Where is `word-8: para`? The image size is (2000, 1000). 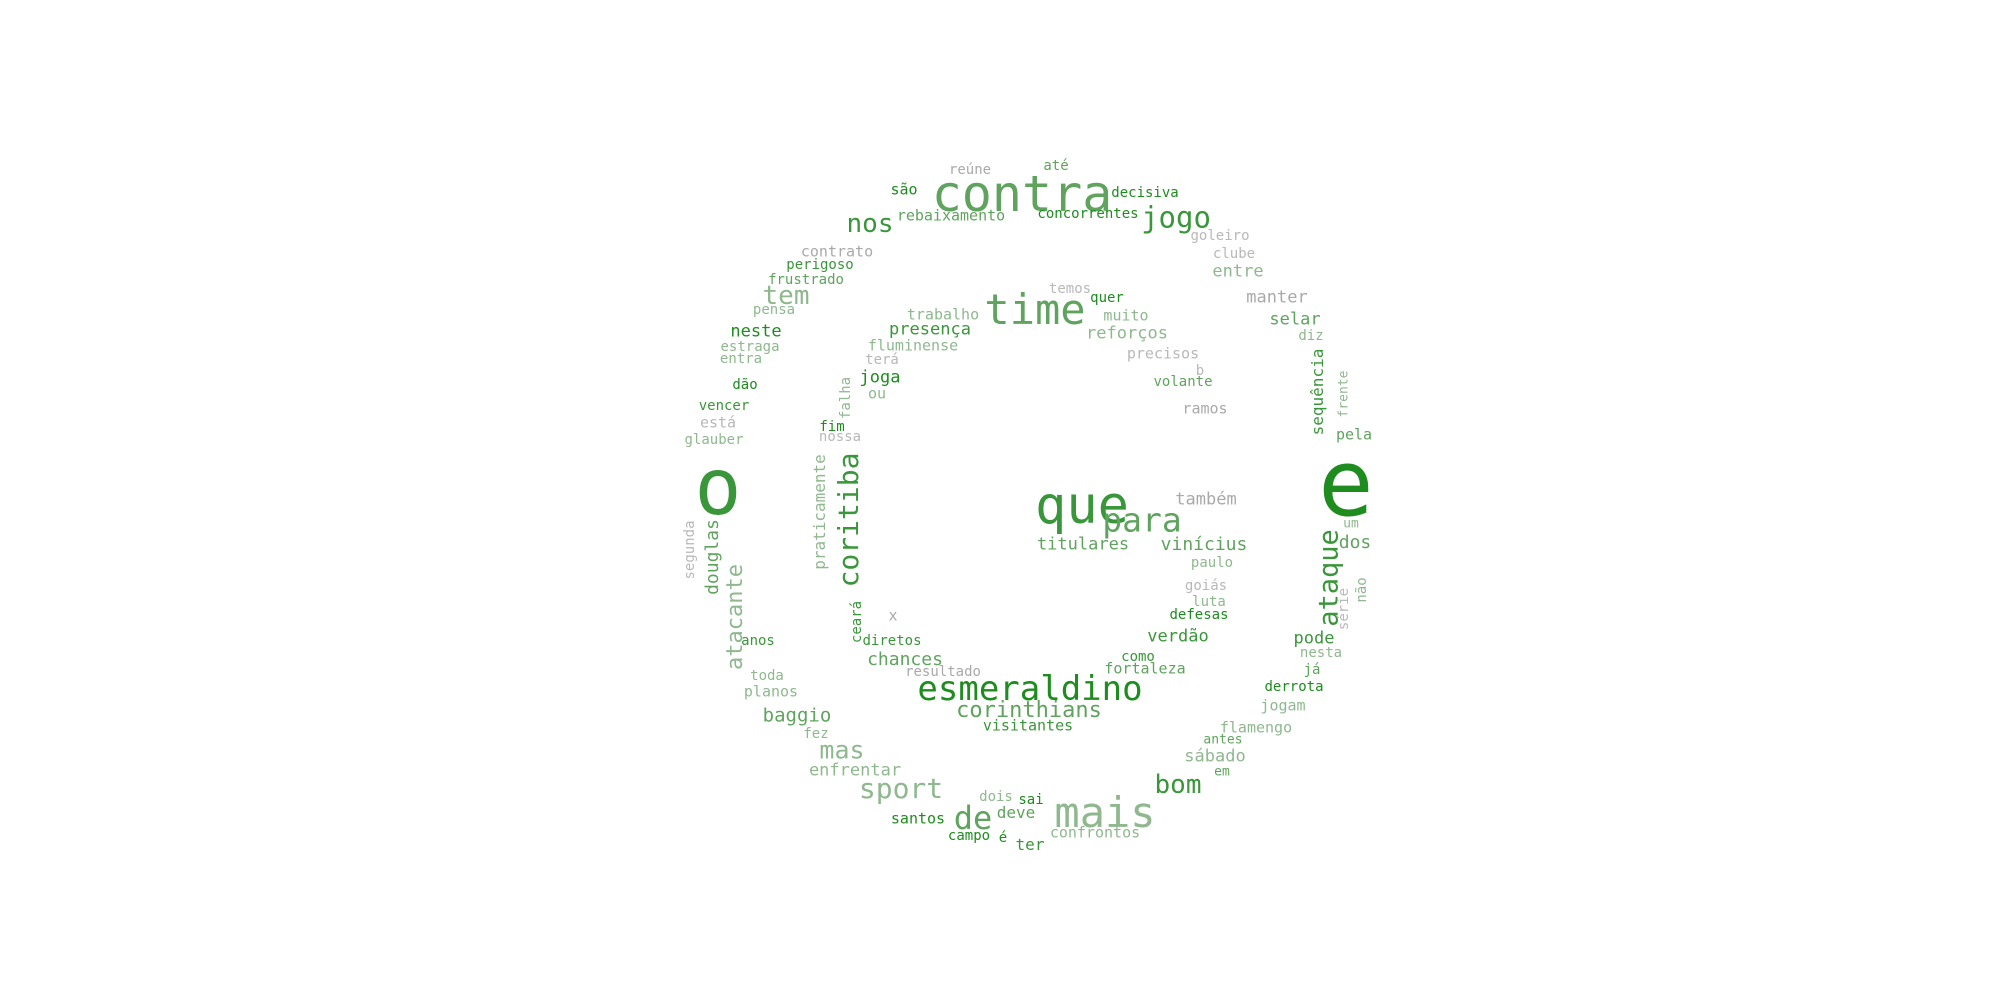 word-8: para is located at coordinates (1142, 520).